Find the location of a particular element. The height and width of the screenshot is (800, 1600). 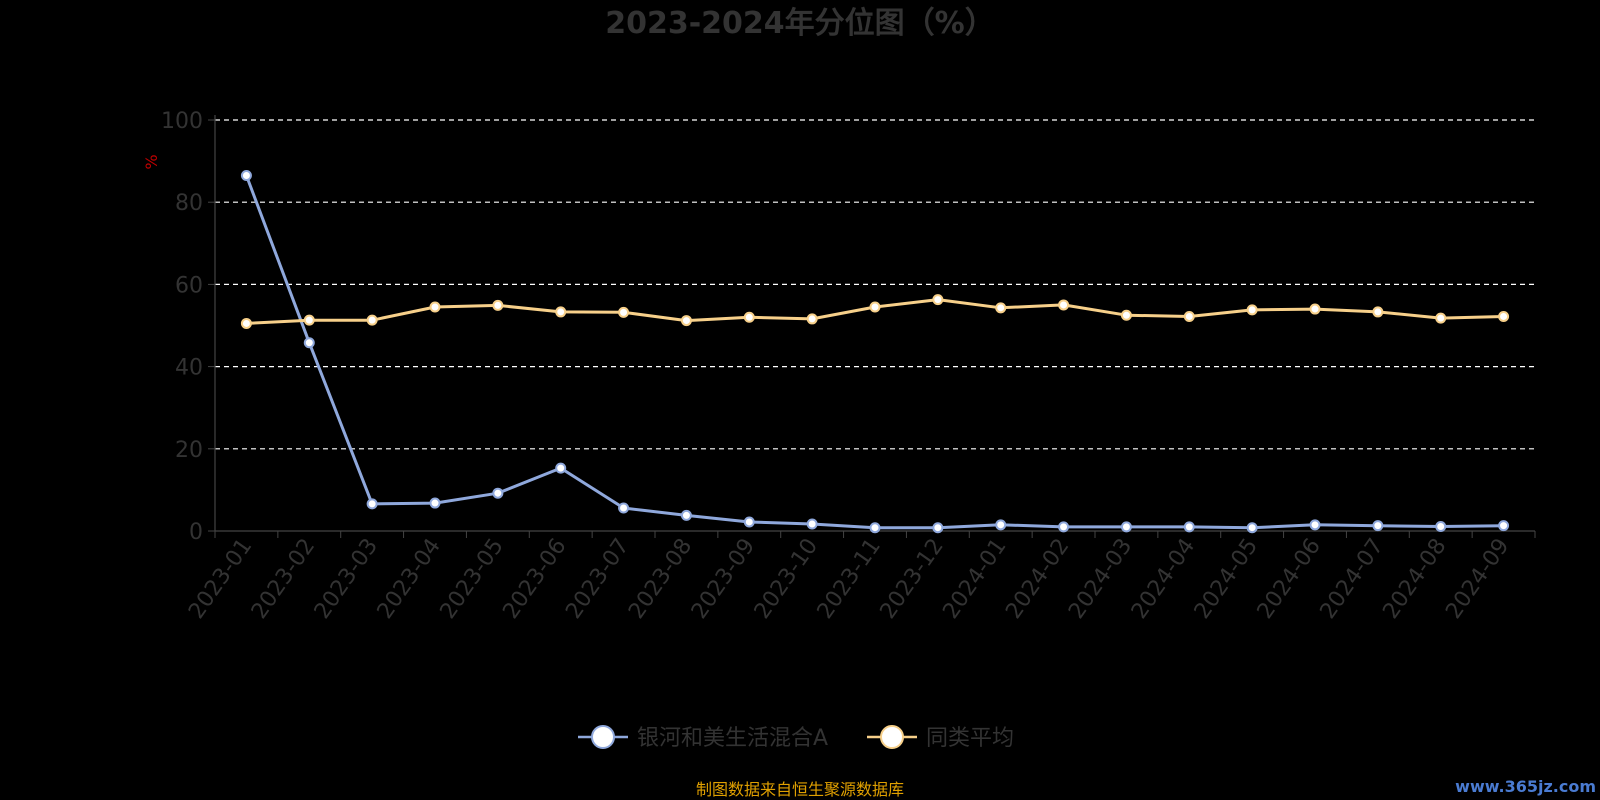

y-axis-label: % is located at coordinates (151, 161).